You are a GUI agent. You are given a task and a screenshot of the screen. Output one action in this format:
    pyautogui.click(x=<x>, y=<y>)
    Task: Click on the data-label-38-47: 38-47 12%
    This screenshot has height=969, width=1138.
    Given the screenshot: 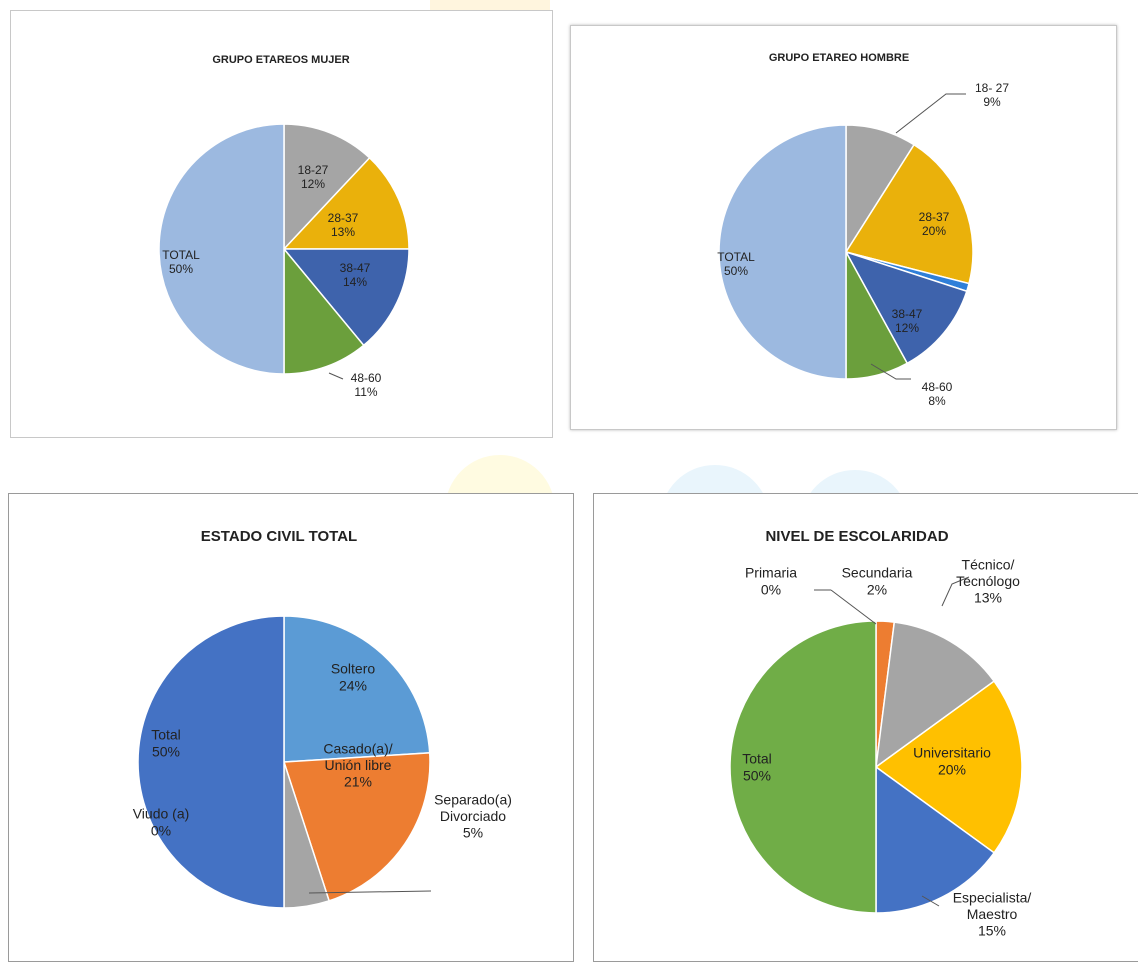 What is the action you would take?
    pyautogui.click(x=907, y=321)
    